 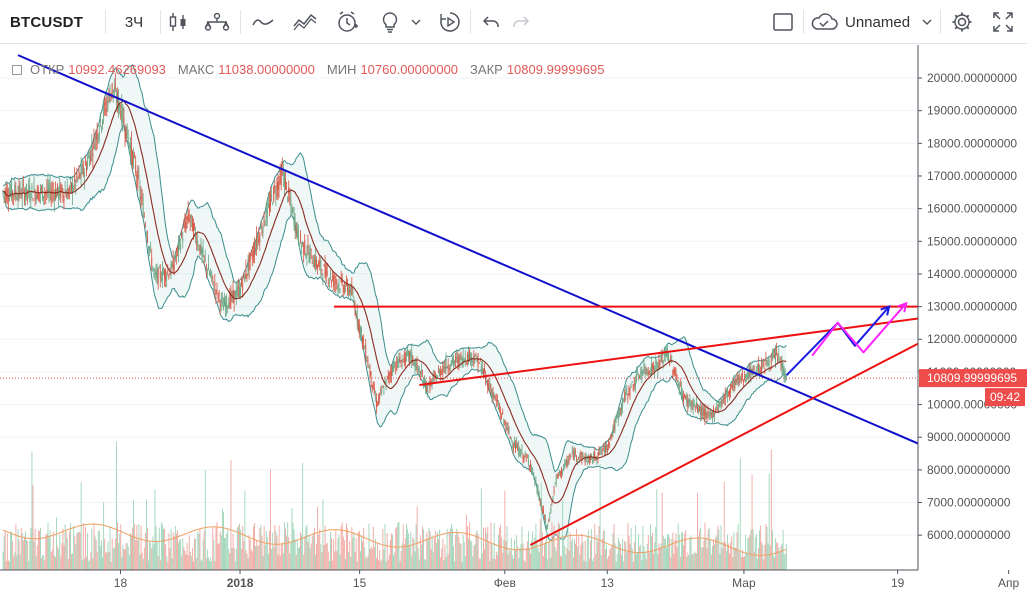 I want to click on alert-icon, so click(x=348, y=22).